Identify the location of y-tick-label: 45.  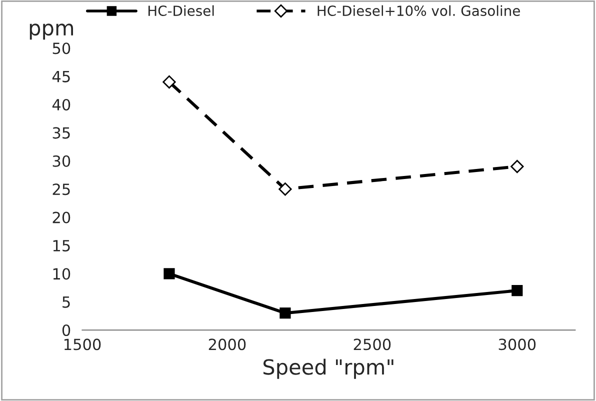
(61, 76).